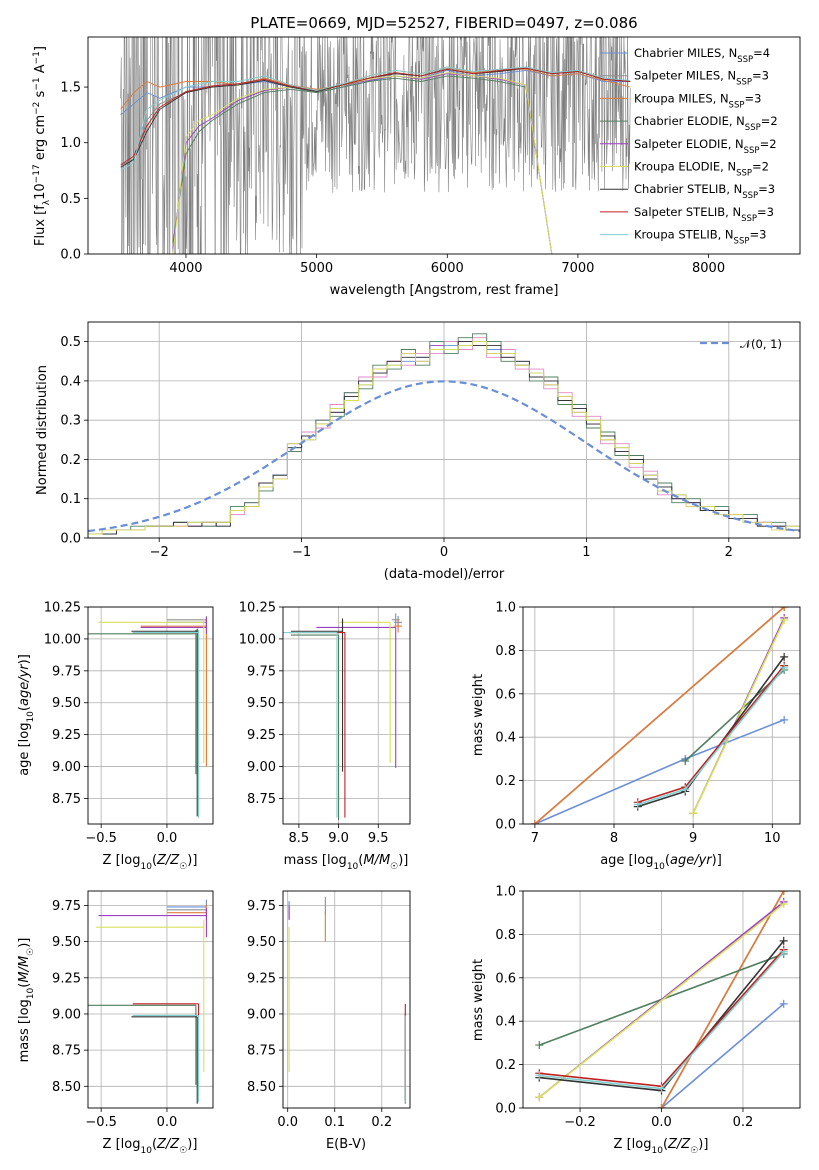 The width and height of the screenshot is (819, 1170). I want to click on x-axis-label: wavelength [Angstrom, rest frame], so click(444, 290).